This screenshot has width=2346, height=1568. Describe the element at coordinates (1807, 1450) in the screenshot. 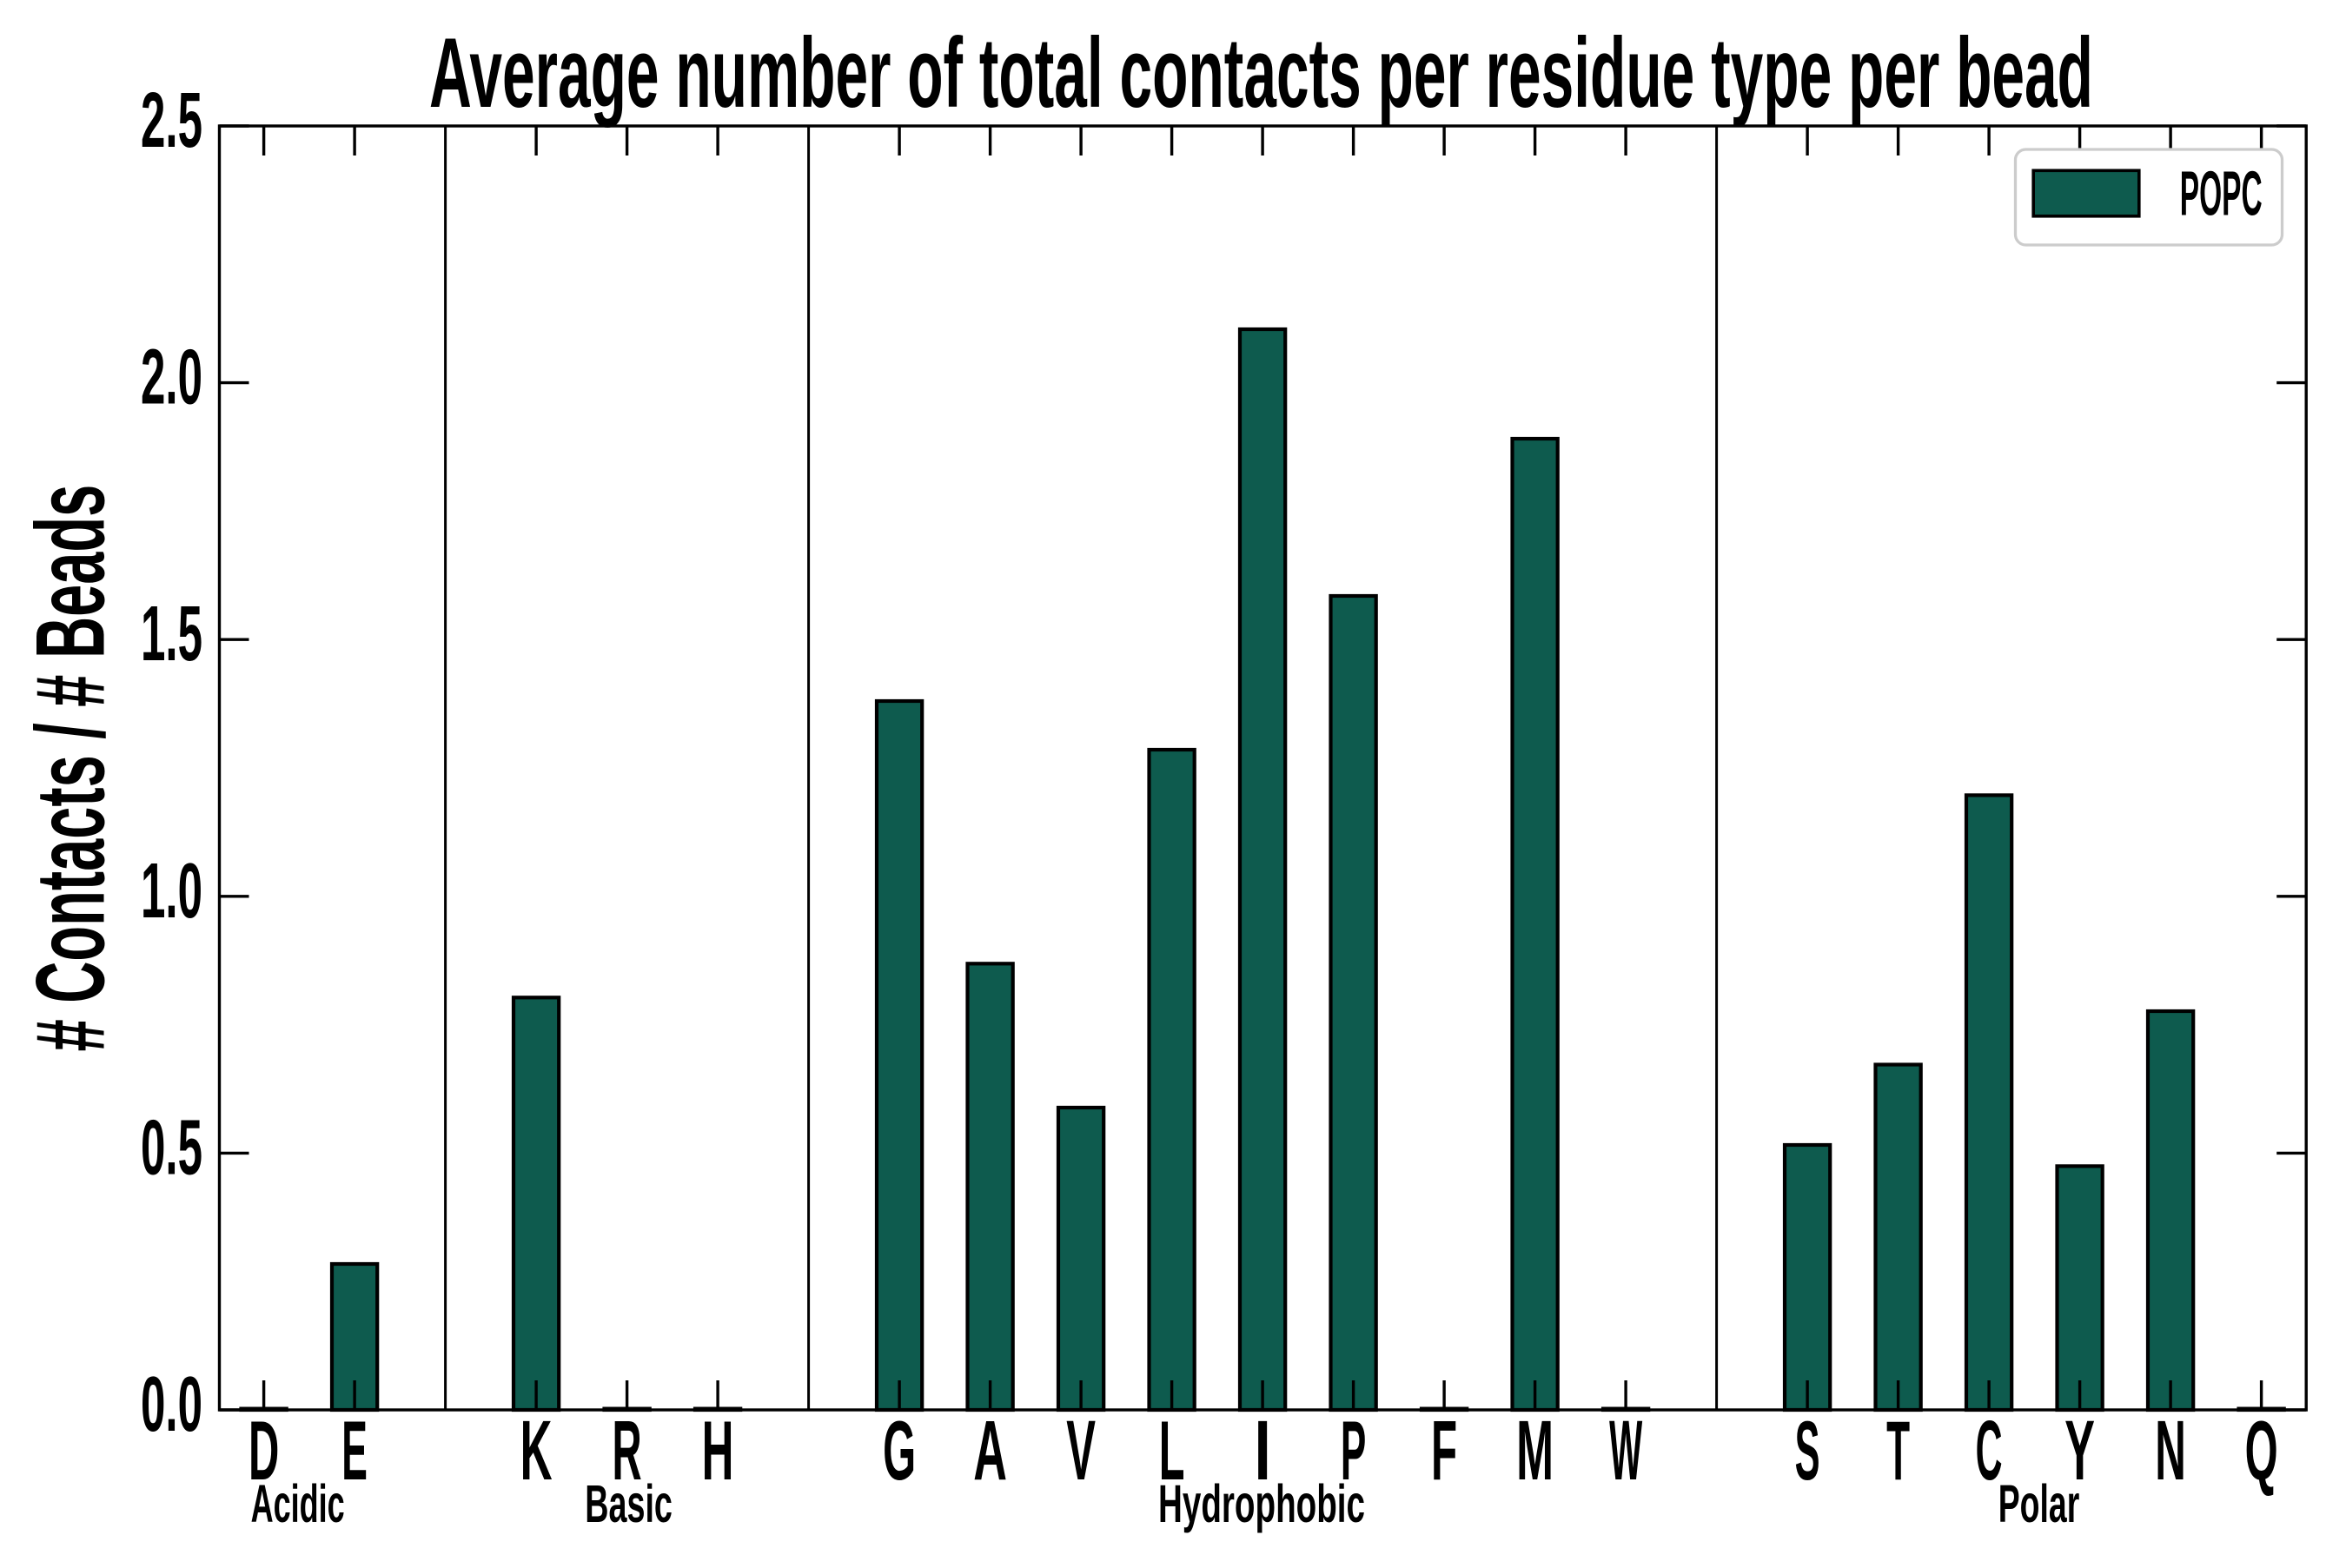

I see `svg-text: S` at that location.